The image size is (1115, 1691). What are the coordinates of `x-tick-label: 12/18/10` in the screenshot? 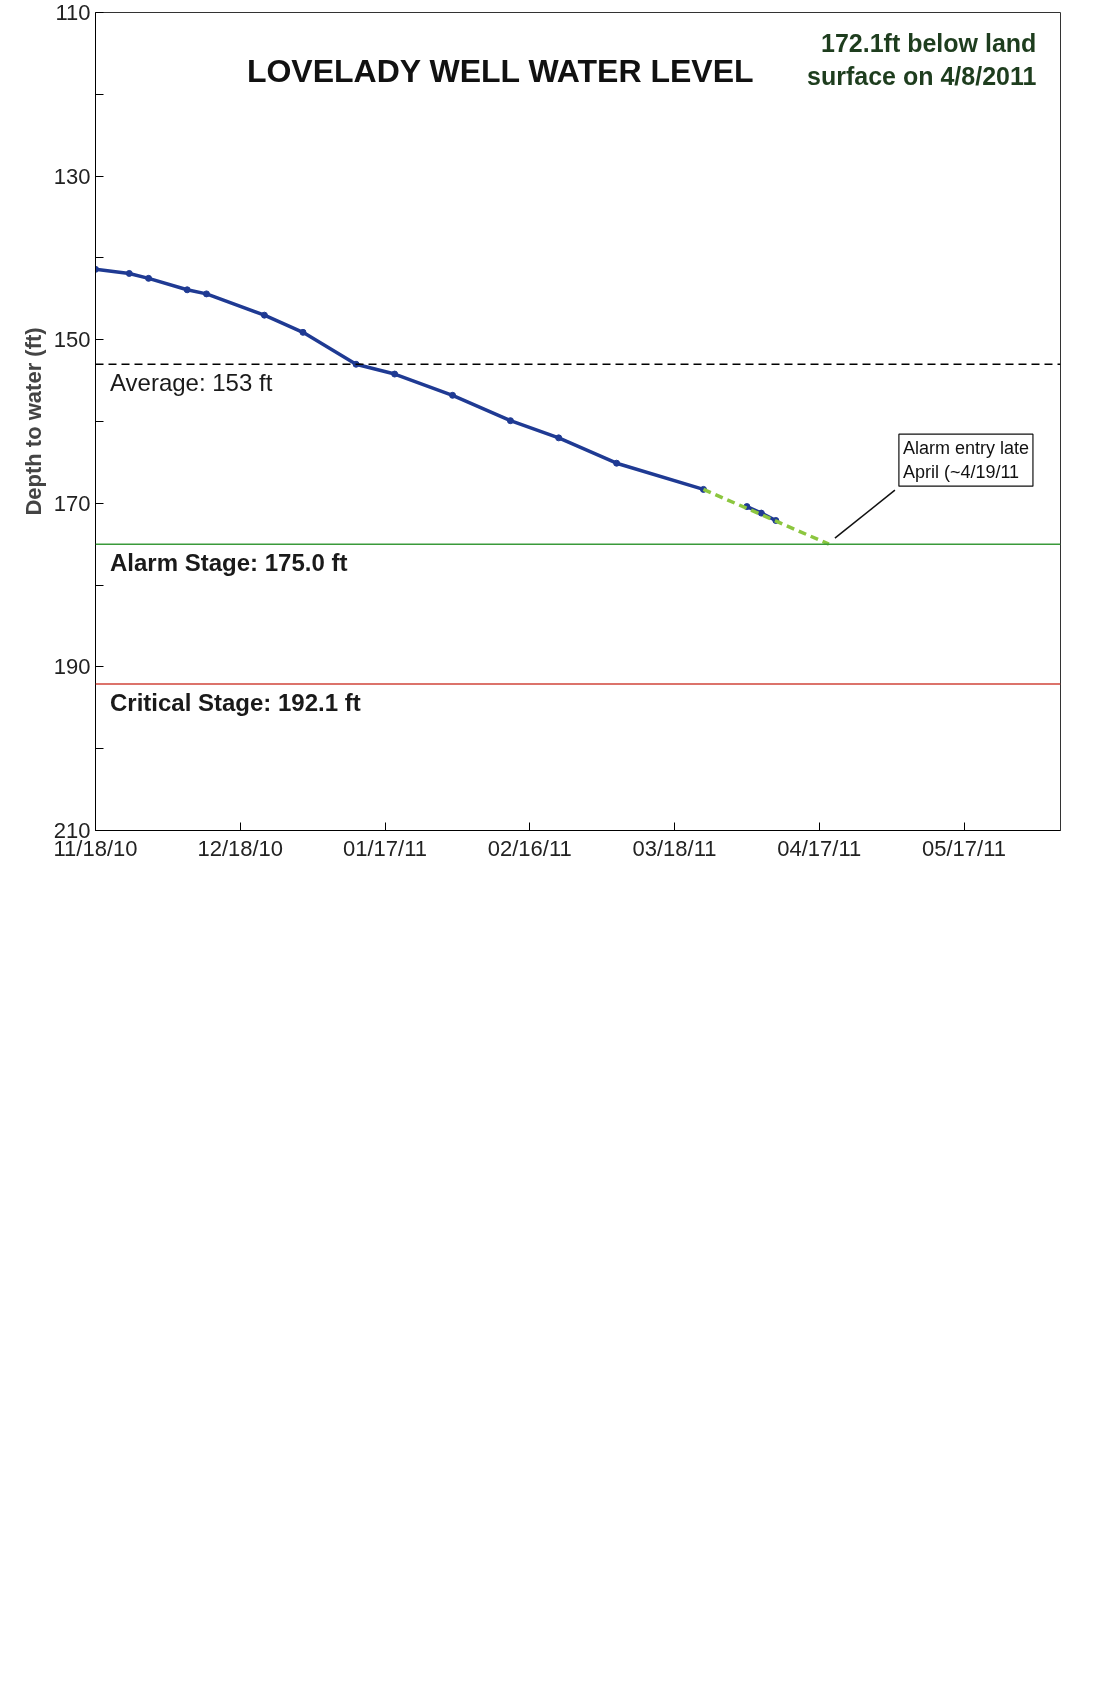 It's located at (240, 848).